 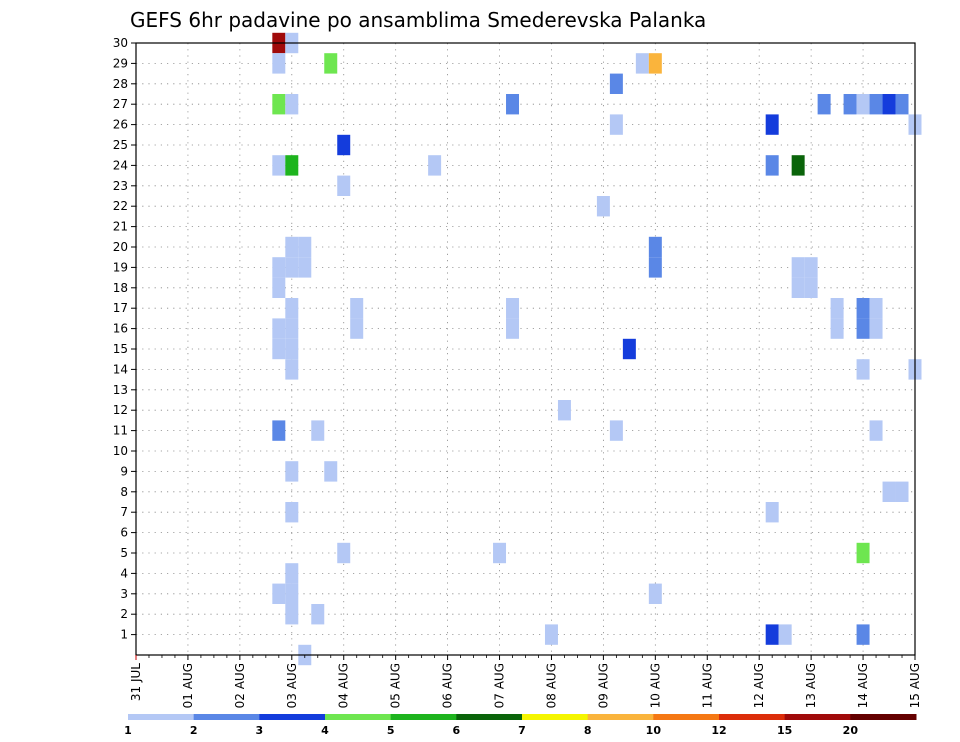 I want to click on y-tick-label: 3, so click(x=124, y=594).